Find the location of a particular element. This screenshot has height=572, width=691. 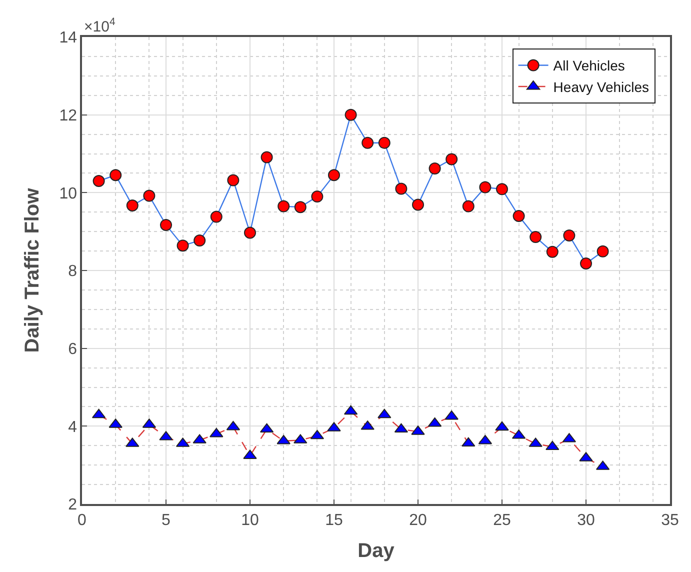

x-tick-label: 0 is located at coordinates (82, 520).